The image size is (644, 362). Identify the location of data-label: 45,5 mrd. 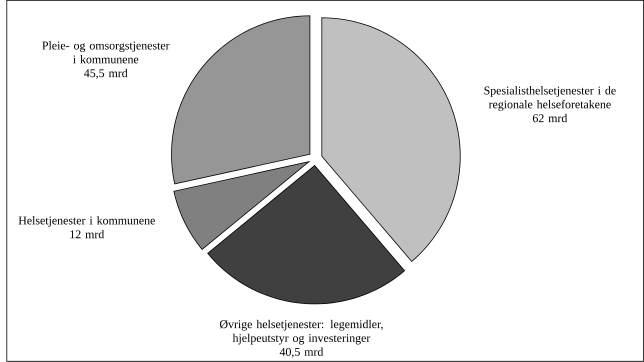
(106, 73).